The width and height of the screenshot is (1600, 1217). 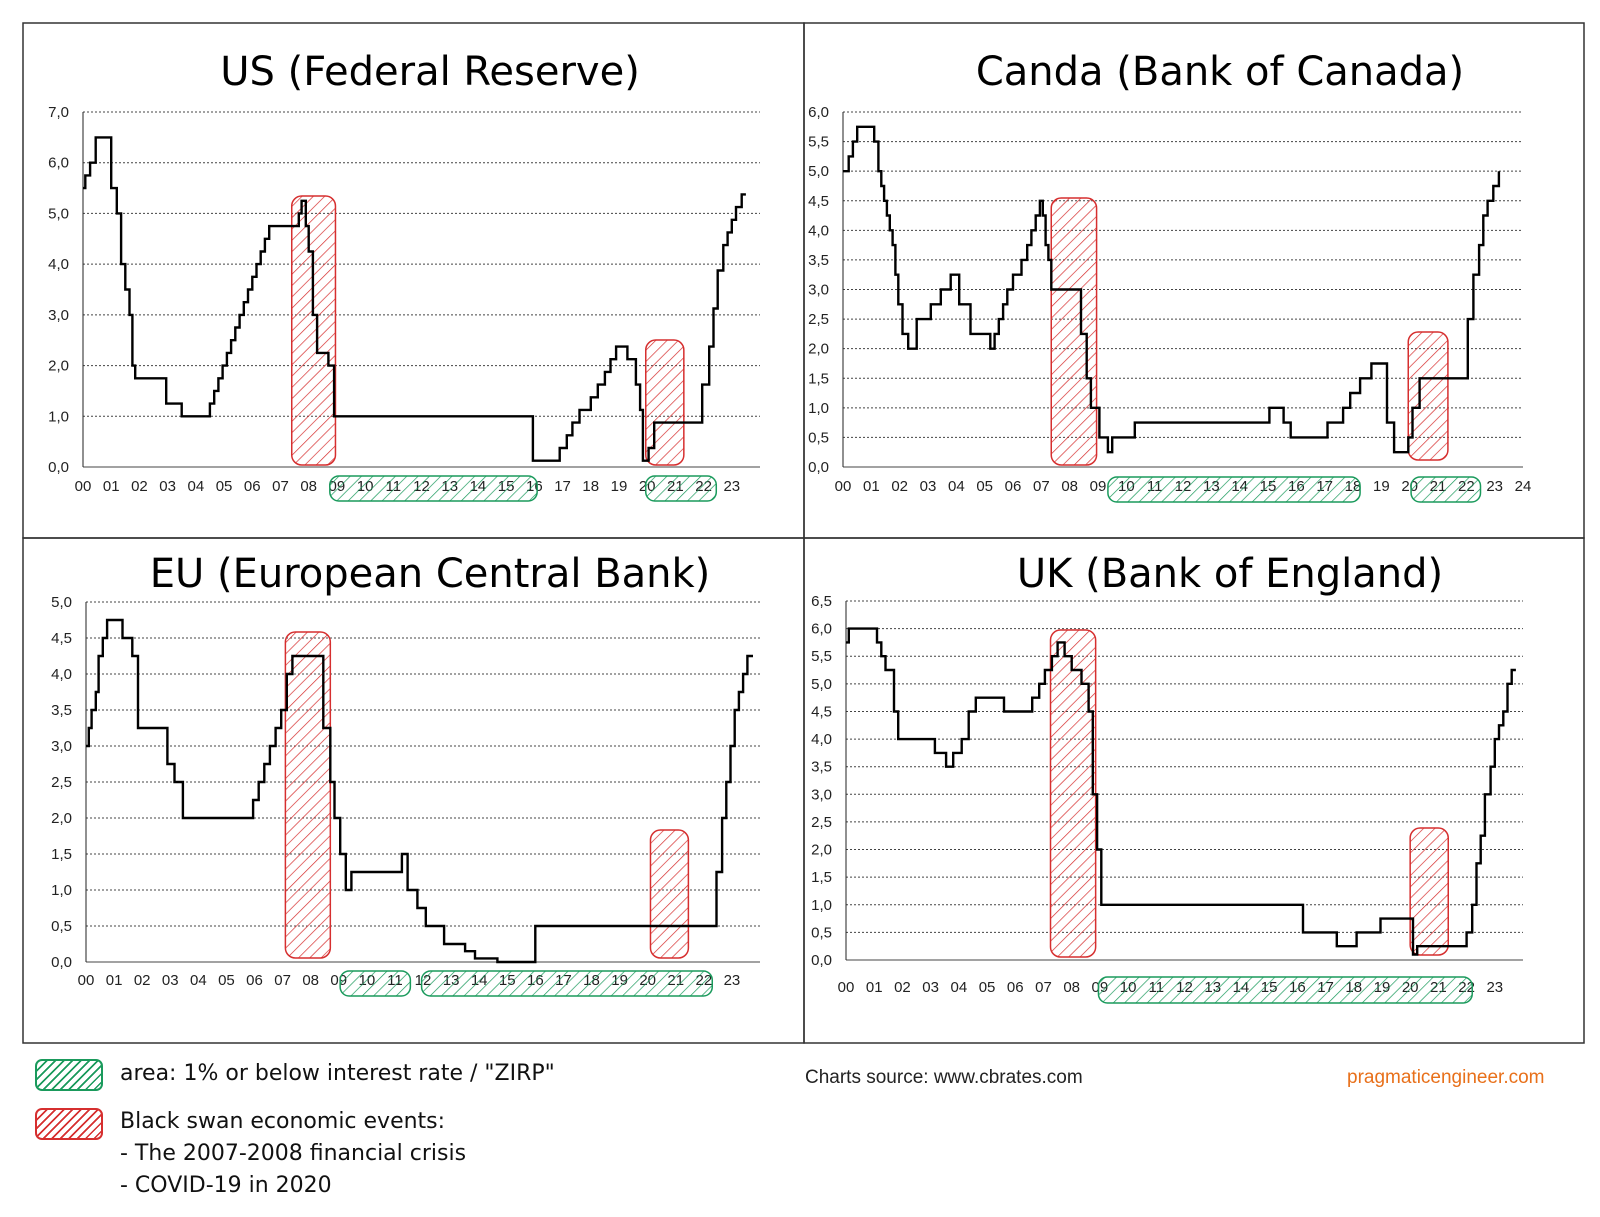 I want to click on y-tick-label-uk: 5,0, so click(x=821, y=684).